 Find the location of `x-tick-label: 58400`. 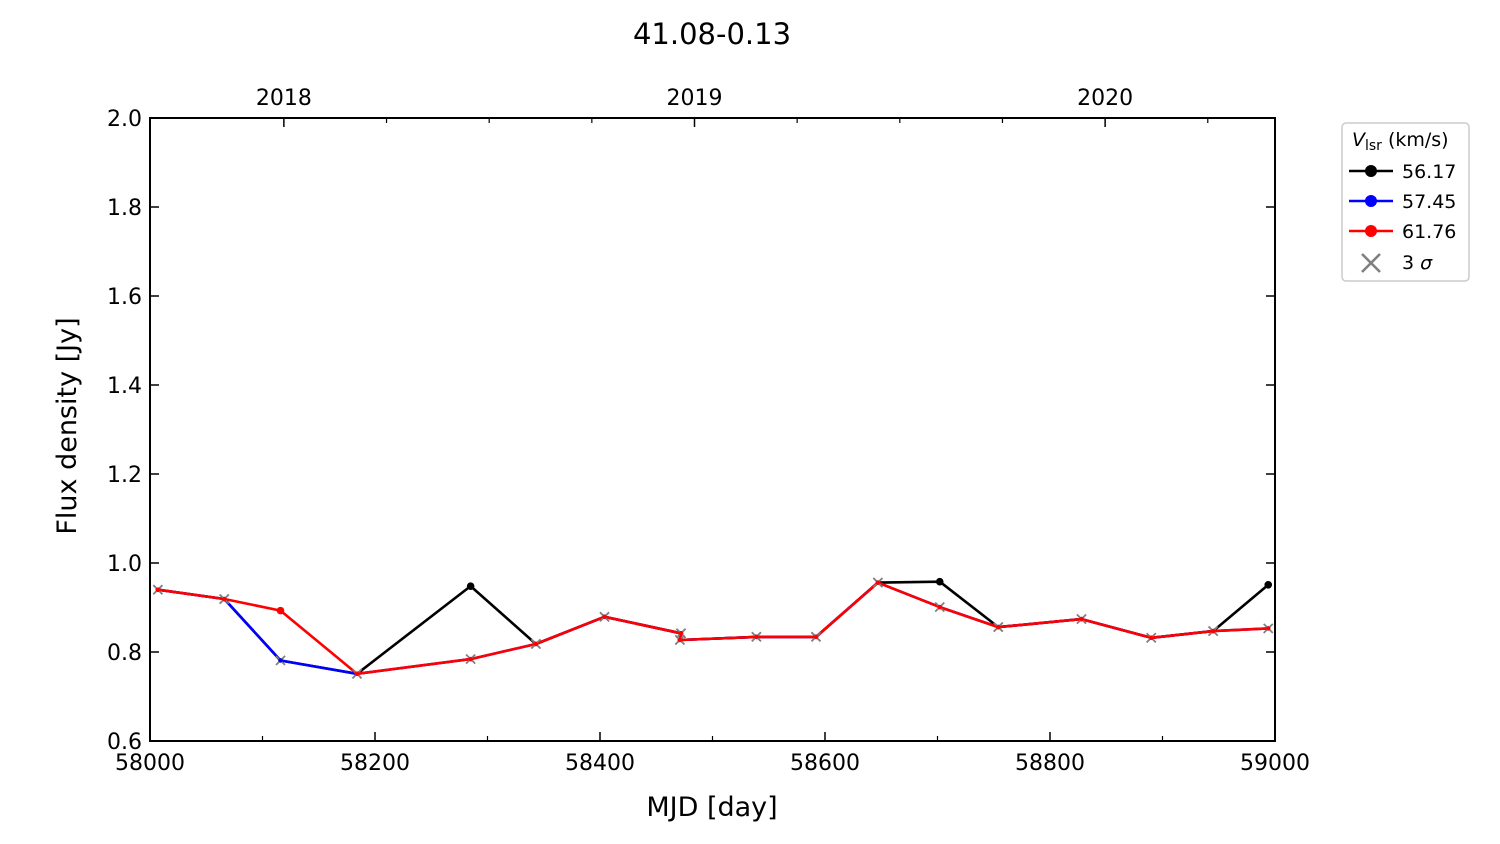

x-tick-label: 58400 is located at coordinates (600, 763).